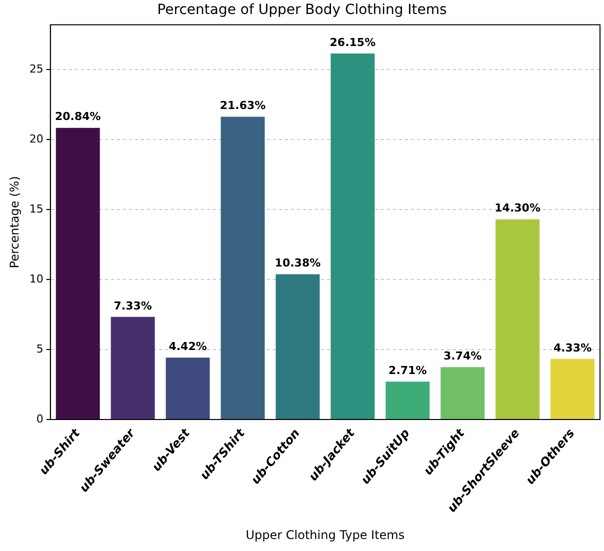 Image resolution: width=604 pixels, height=551 pixels. What do you see at coordinates (36, 139) in the screenshot?
I see `y-tick-label: 20` at bounding box center [36, 139].